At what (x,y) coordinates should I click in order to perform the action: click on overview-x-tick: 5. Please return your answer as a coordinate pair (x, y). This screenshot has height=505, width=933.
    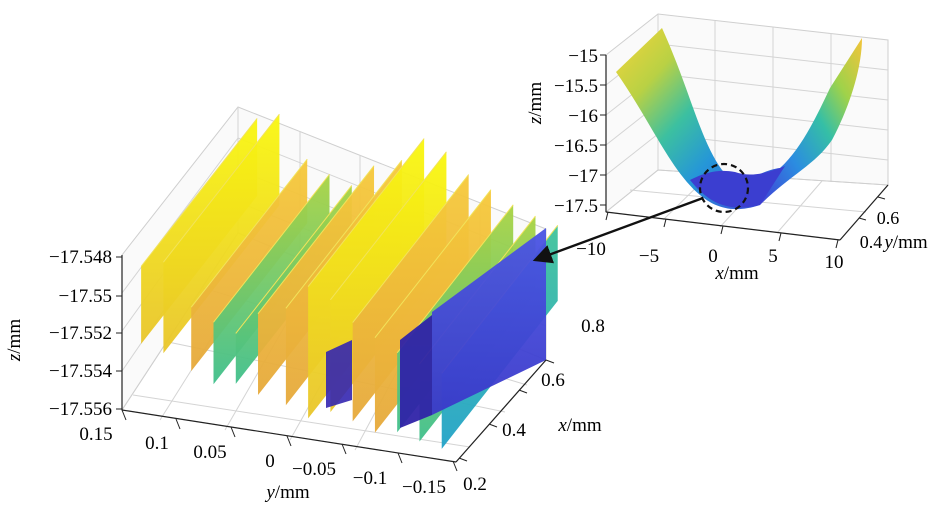
    Looking at the image, I should click on (773, 256).